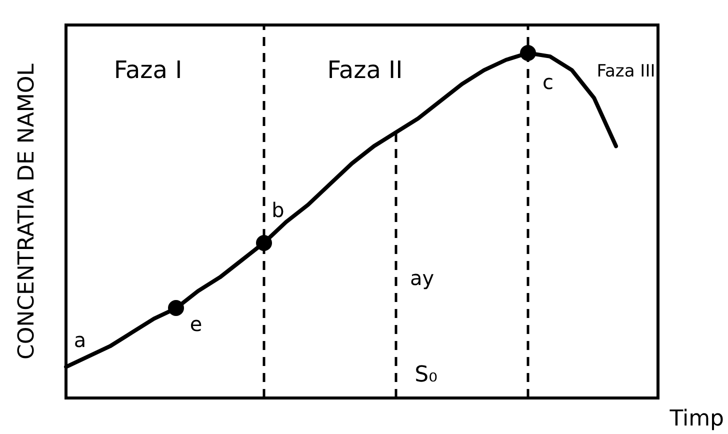  Describe the element at coordinates (422, 278) in the screenshot. I see `annotation: ay` at that location.